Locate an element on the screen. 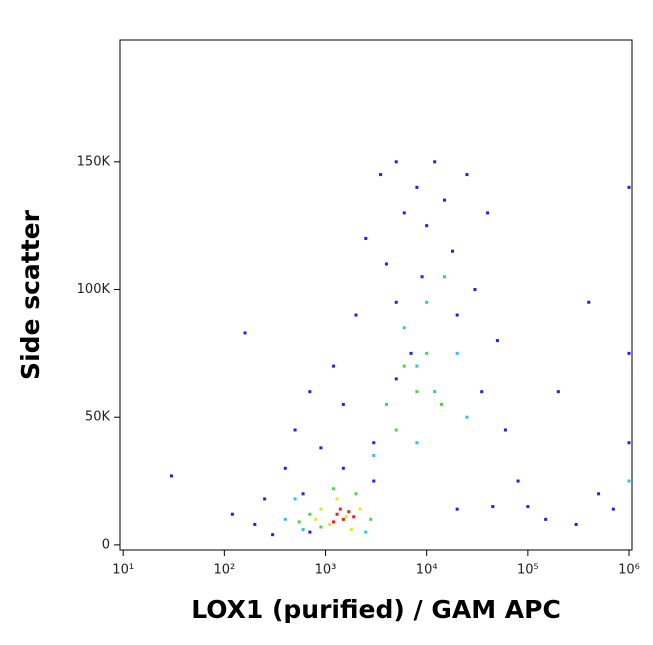 The image size is (653, 645). x-tick-label: 10⁵ is located at coordinates (528, 570).